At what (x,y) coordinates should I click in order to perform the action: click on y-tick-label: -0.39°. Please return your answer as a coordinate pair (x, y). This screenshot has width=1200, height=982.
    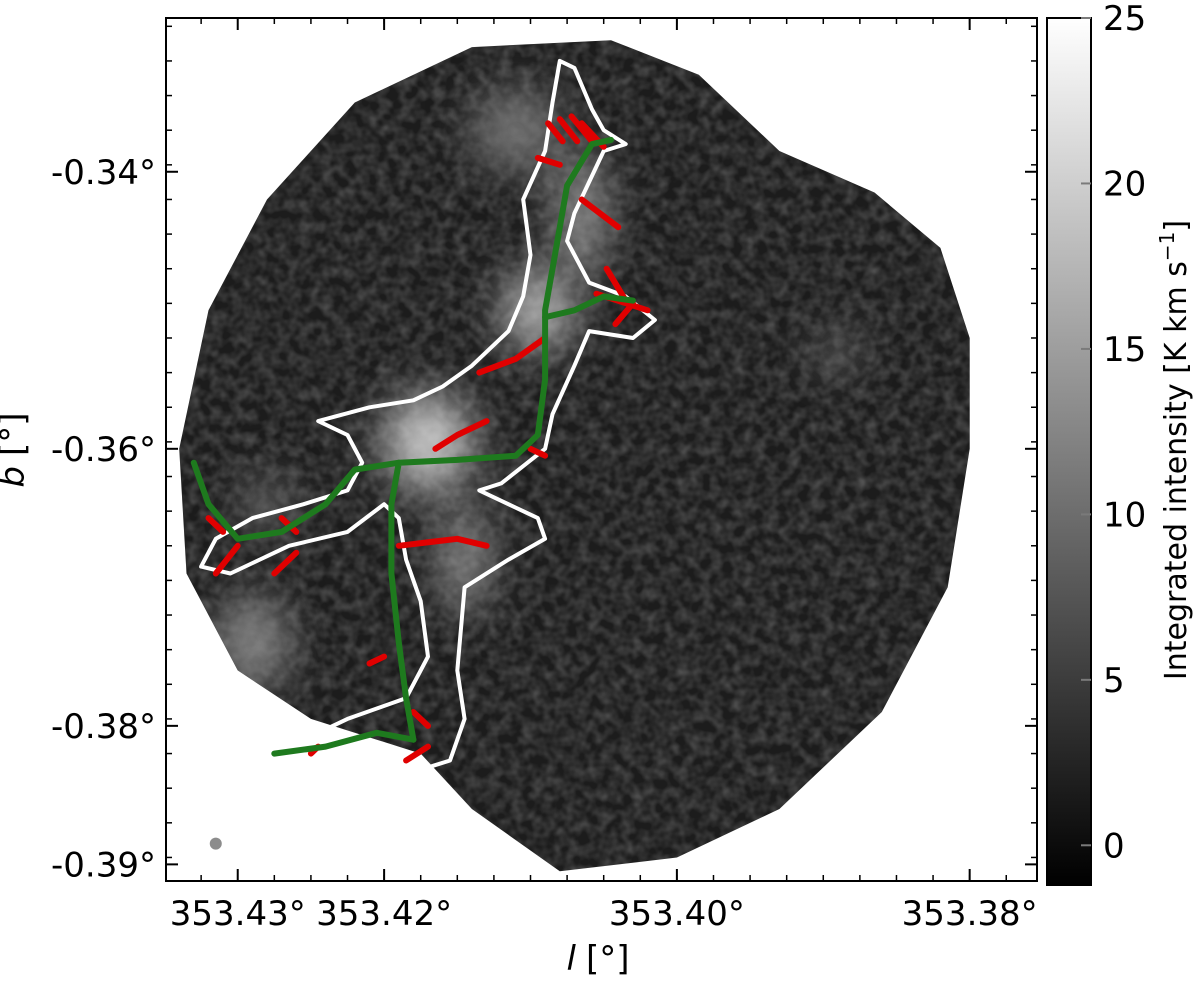
    Looking at the image, I should click on (103, 865).